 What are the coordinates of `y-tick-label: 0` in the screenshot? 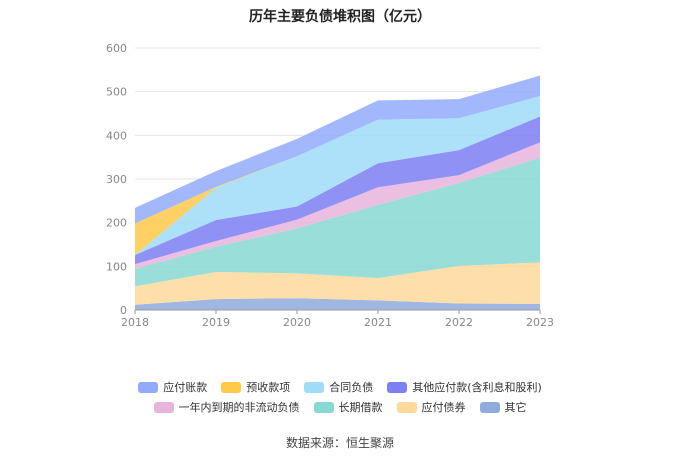 It's located at (123, 310).